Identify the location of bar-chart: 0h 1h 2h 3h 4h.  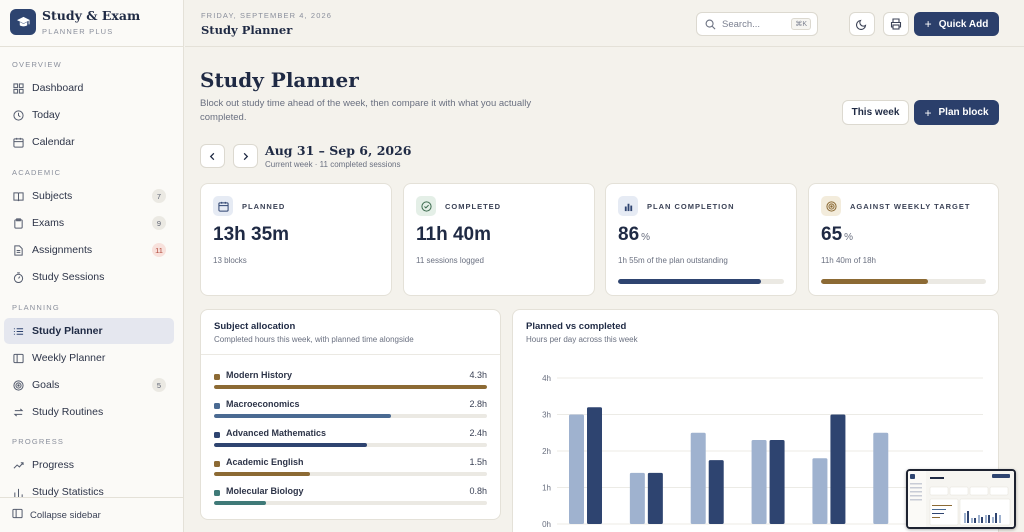
(755, 446).